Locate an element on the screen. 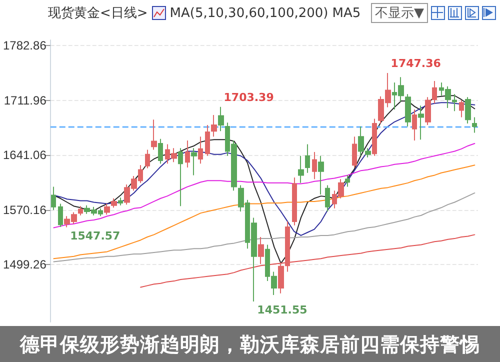  y-tick-label: 1570.16 is located at coordinates (24, 209).